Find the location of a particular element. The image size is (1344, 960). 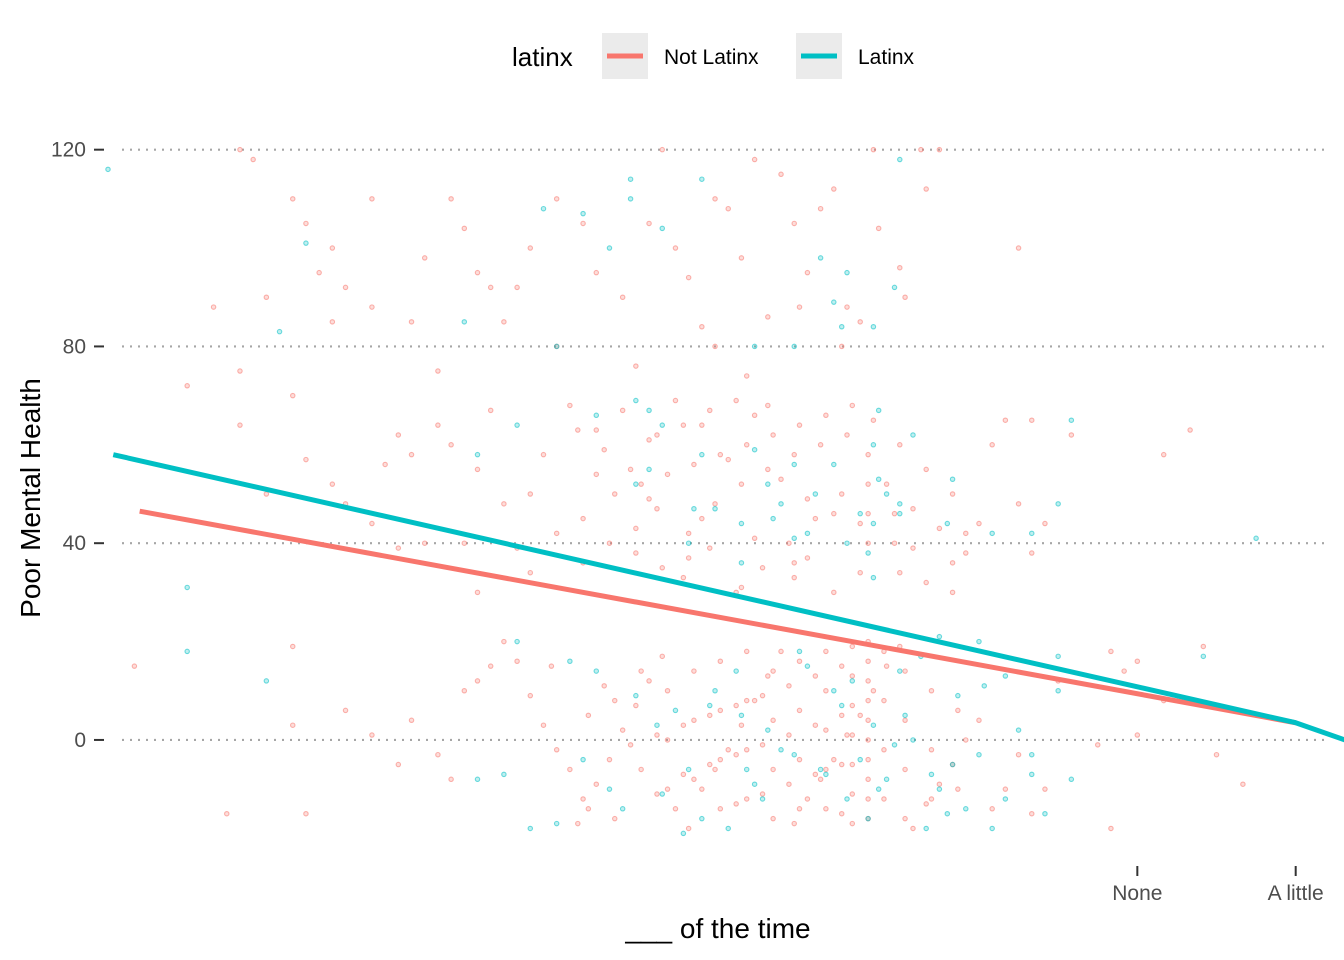

y-tick-label: 80 is located at coordinates (74, 346).